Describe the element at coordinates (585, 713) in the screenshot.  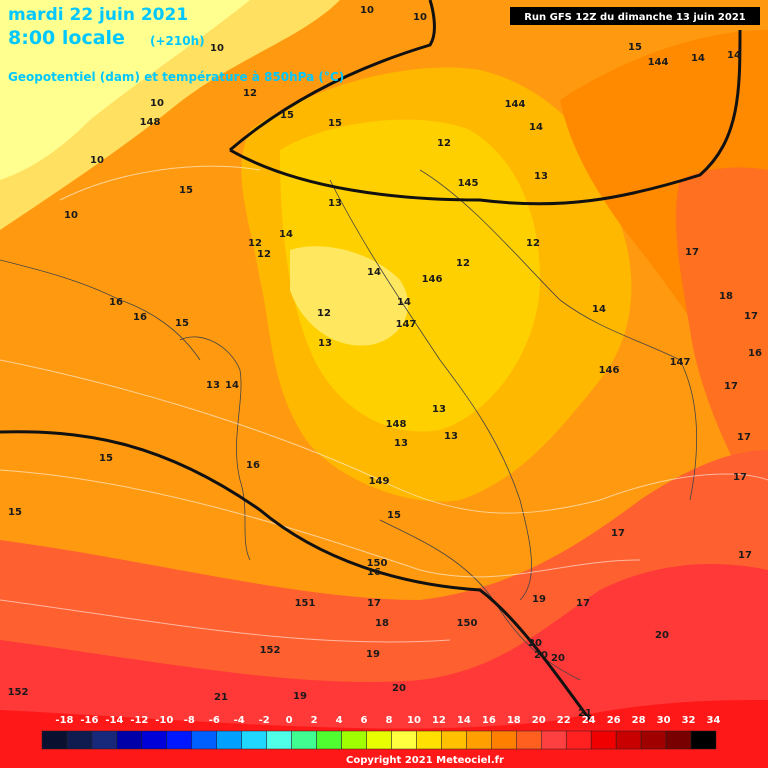
I see `contour-label: 21` at that location.